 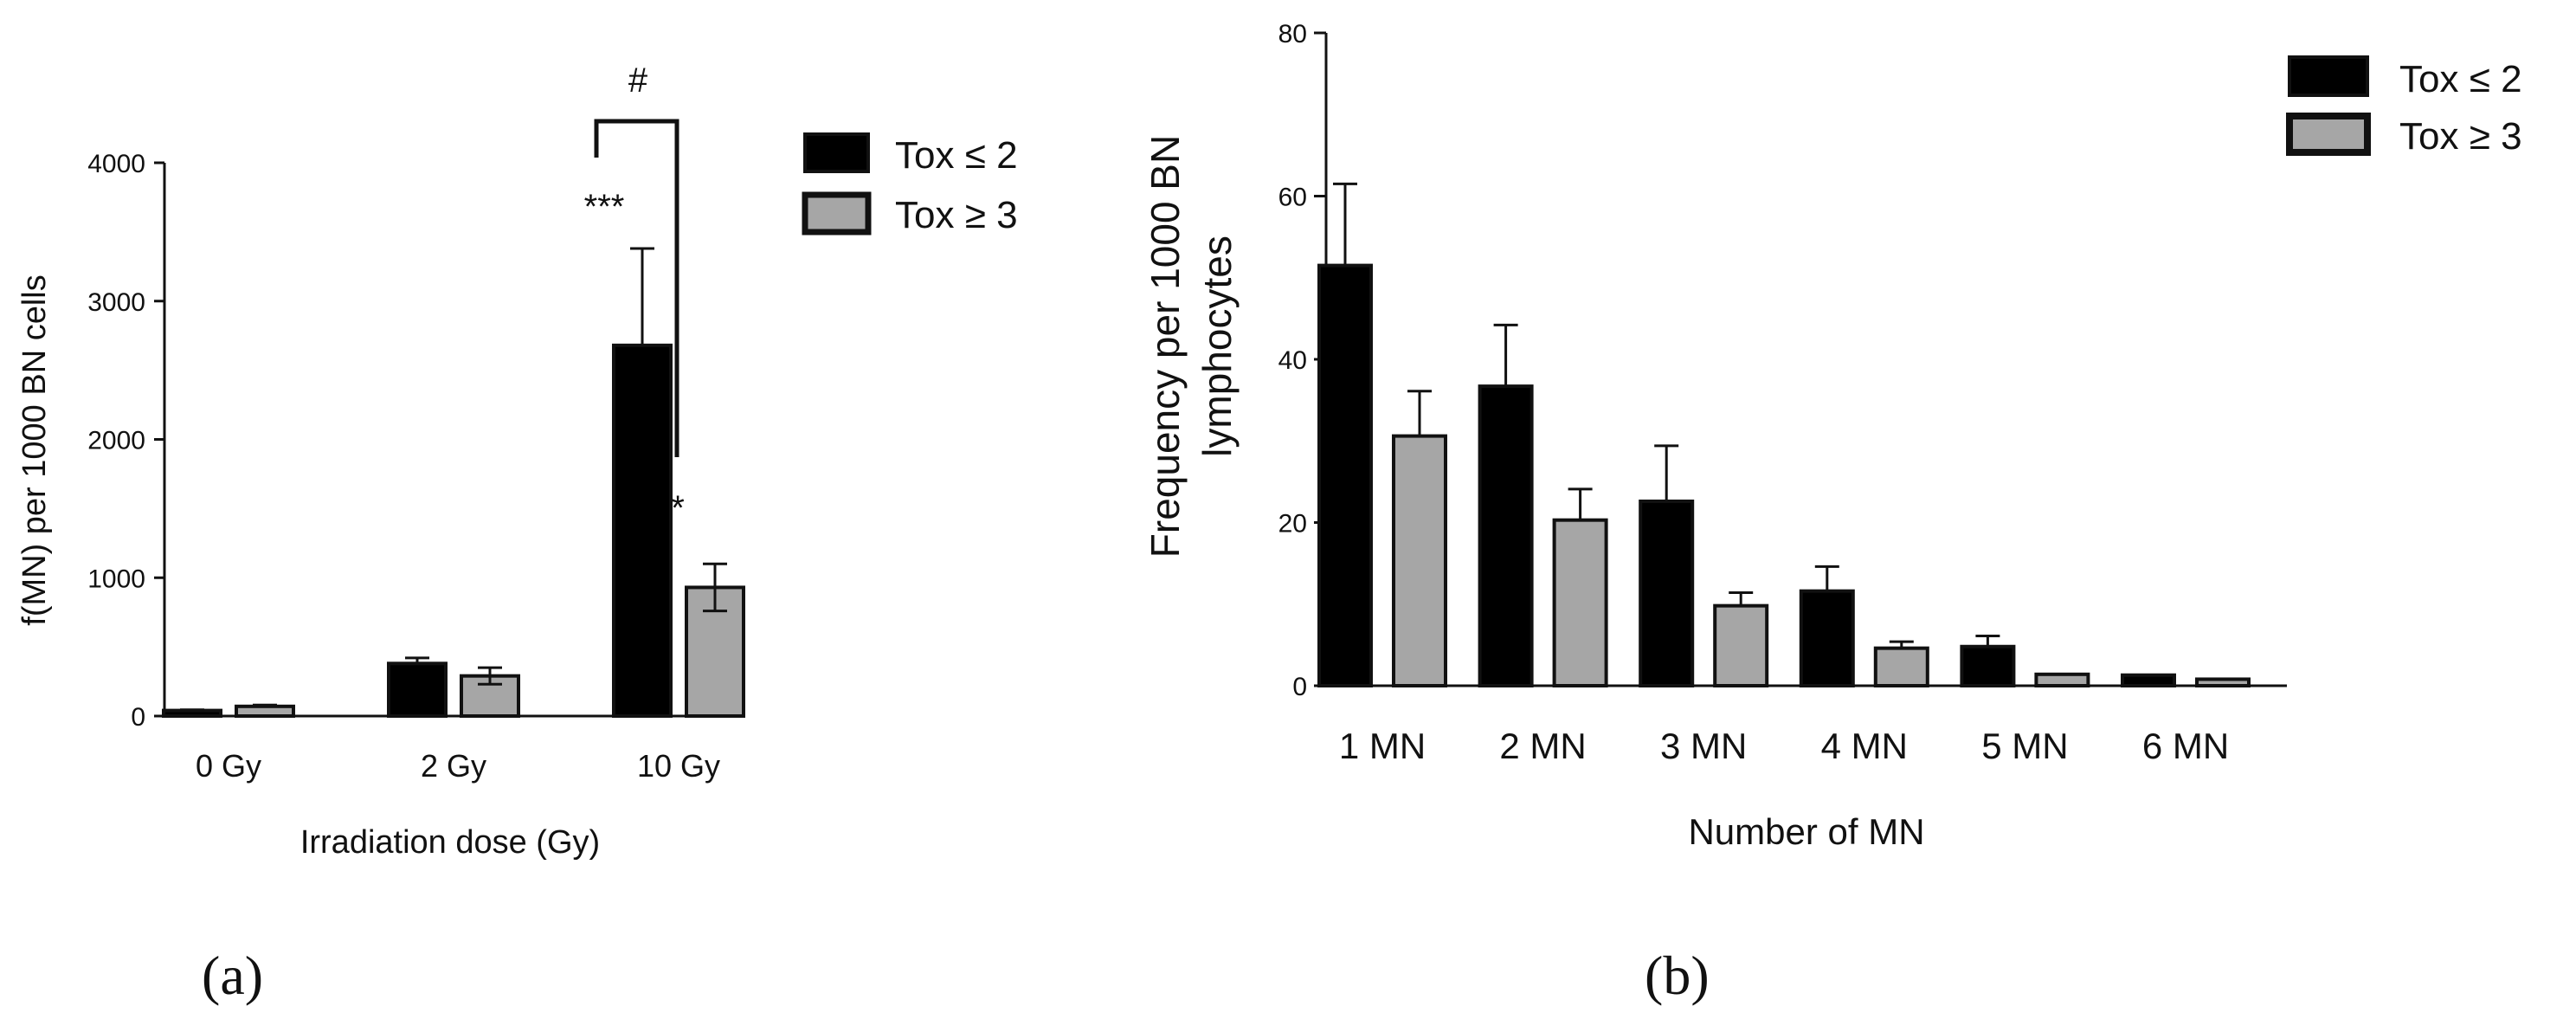 What do you see at coordinates (116, 164) in the screenshot?
I see `panel-a-y-tick-label: 4000` at bounding box center [116, 164].